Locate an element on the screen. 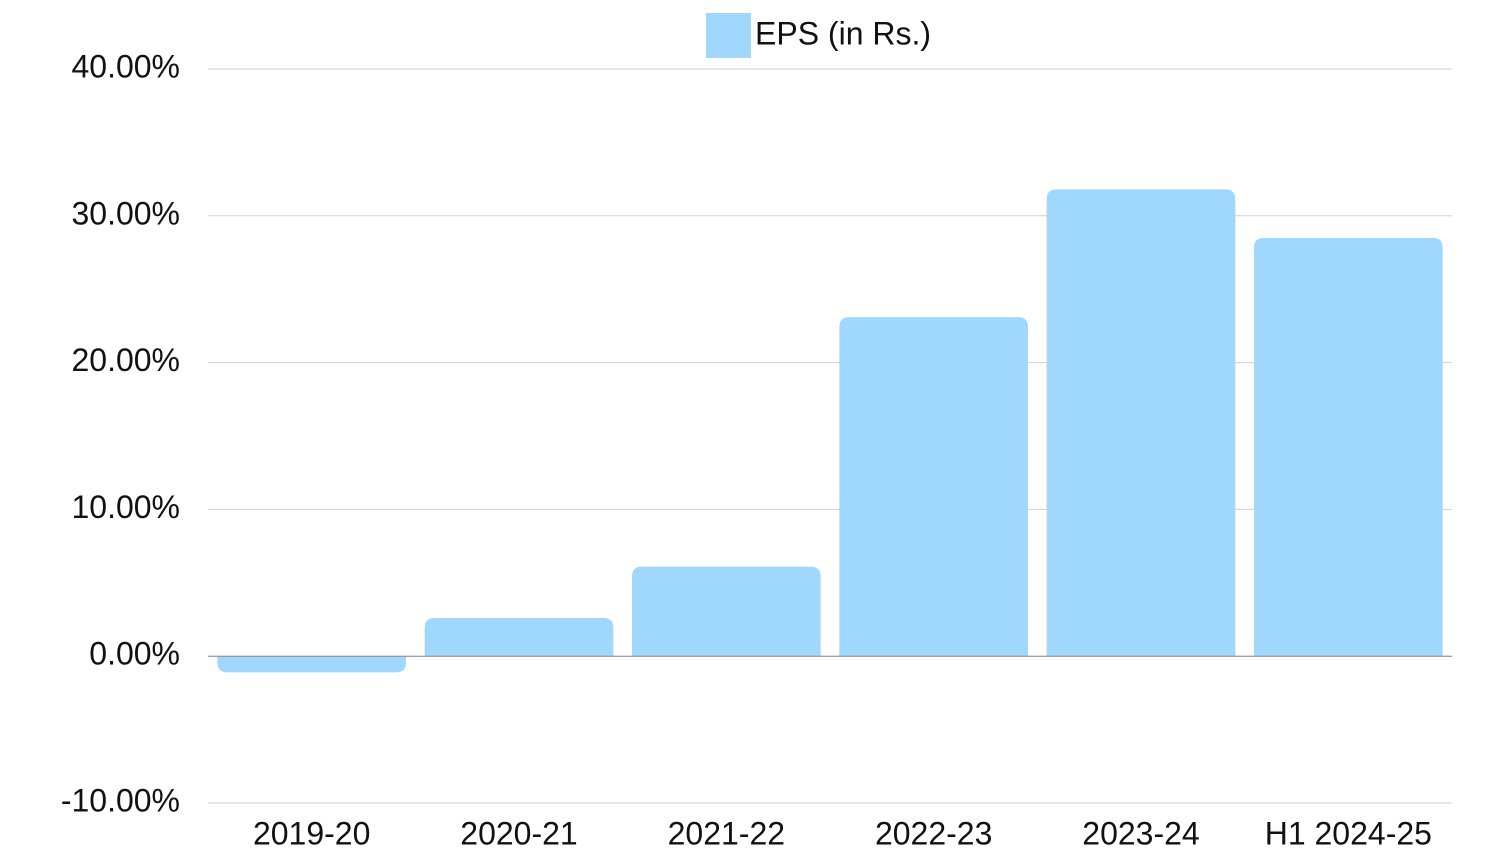 The height and width of the screenshot is (861, 1496). legend-label: EPS (in Rs.) is located at coordinates (843, 33).